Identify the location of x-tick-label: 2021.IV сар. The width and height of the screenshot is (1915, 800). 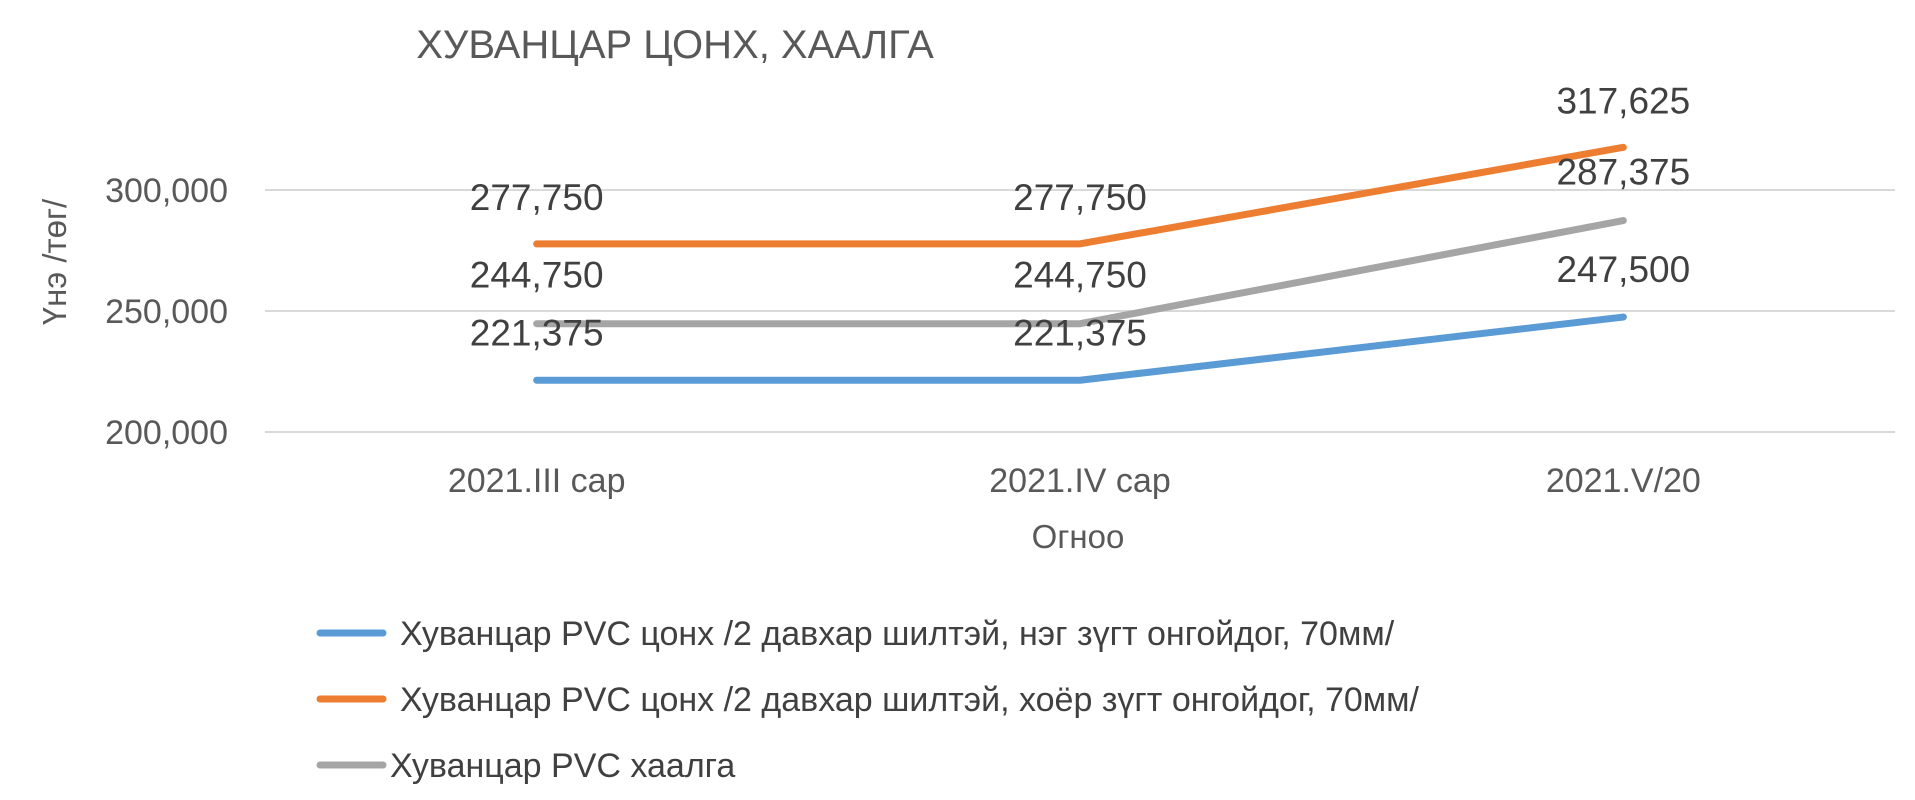
(1079, 481).